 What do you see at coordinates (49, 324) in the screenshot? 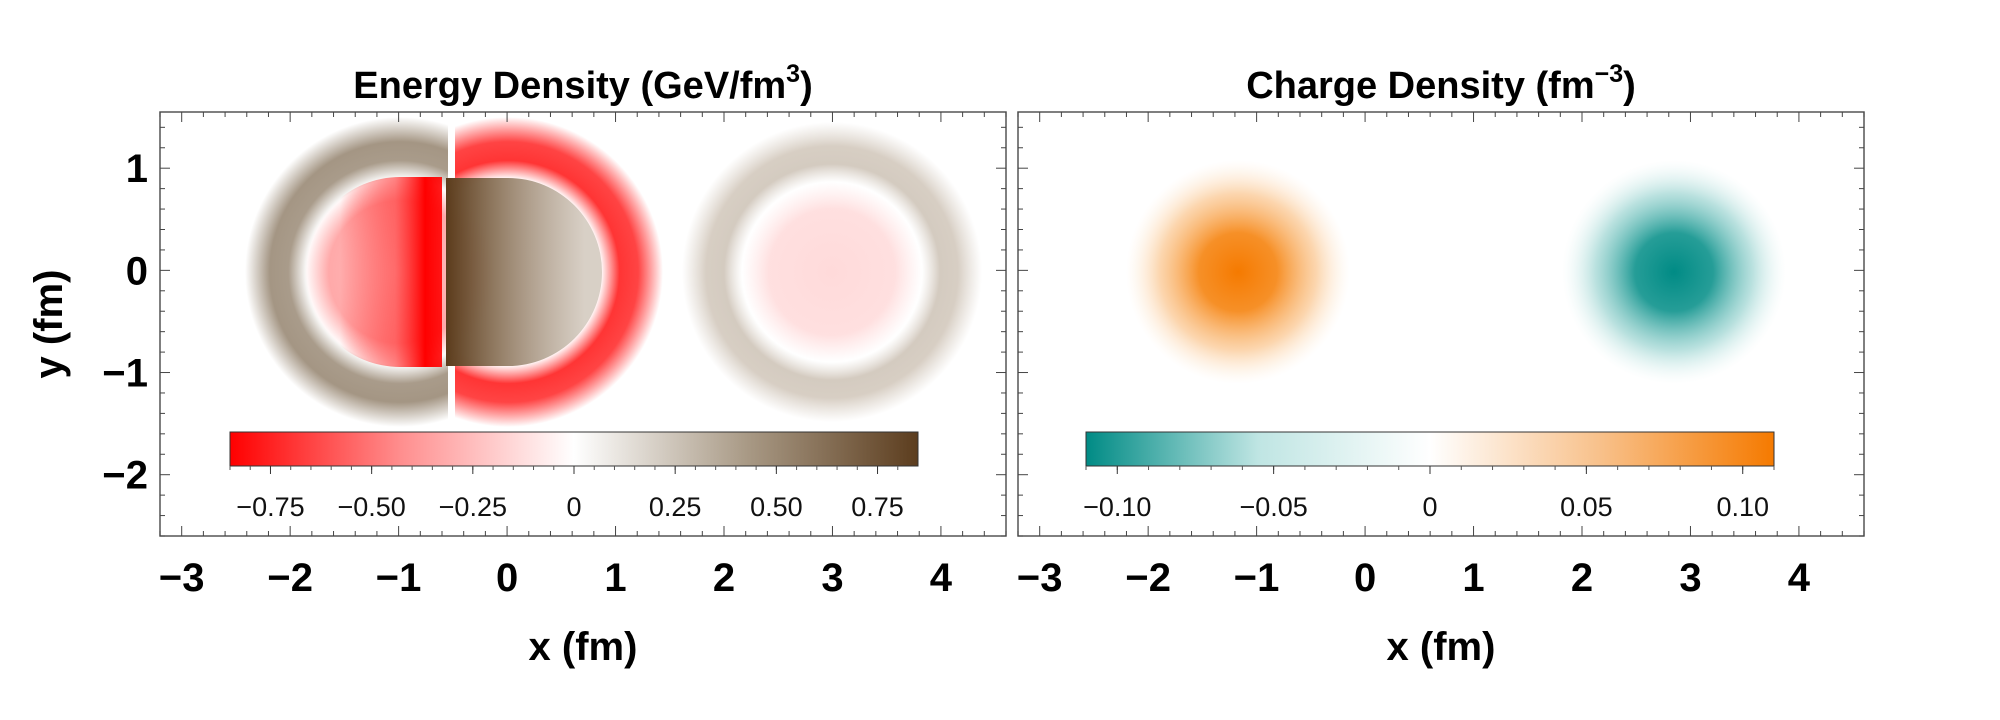
I see `energy-y-axis-label: y (fm)` at bounding box center [49, 324].